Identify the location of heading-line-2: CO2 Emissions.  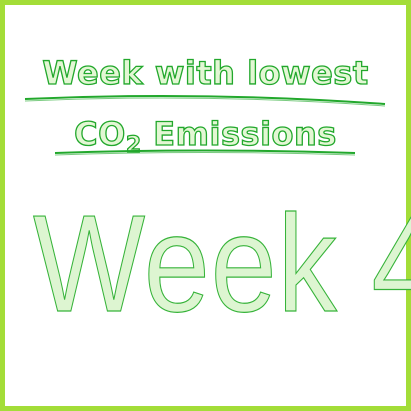
(205, 136).